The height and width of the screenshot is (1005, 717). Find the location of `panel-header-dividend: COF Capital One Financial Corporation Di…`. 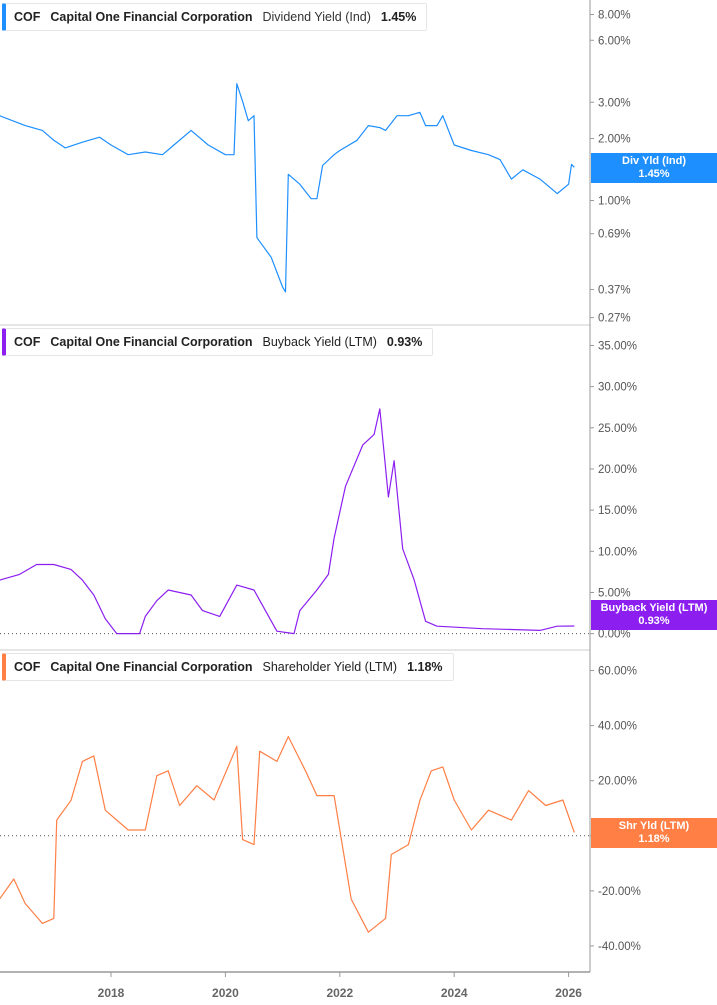

panel-header-dividend: COF Capital One Financial Corporation Di… is located at coordinates (215, 17).